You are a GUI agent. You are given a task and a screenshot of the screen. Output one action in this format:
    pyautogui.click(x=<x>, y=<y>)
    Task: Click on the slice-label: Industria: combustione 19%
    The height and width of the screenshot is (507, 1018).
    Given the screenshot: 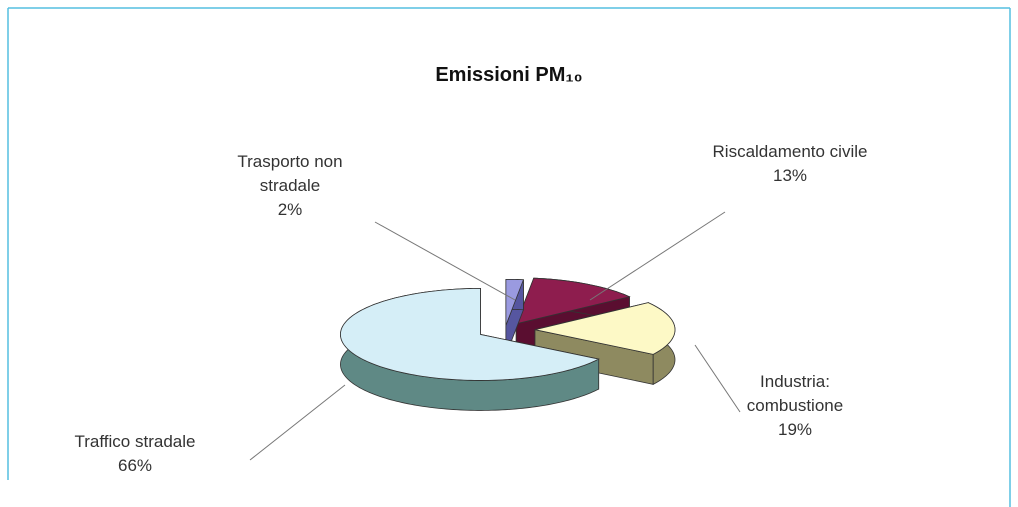 What is the action you would take?
    pyautogui.click(x=795, y=406)
    